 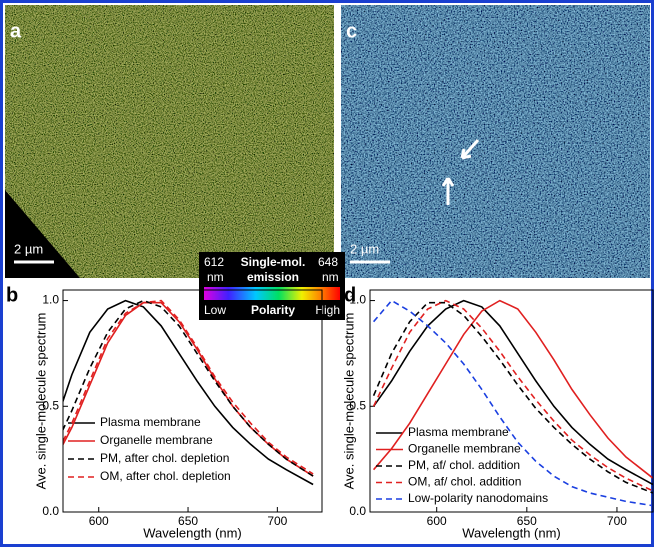 I want to click on colorbar-box, so click(x=272, y=286).